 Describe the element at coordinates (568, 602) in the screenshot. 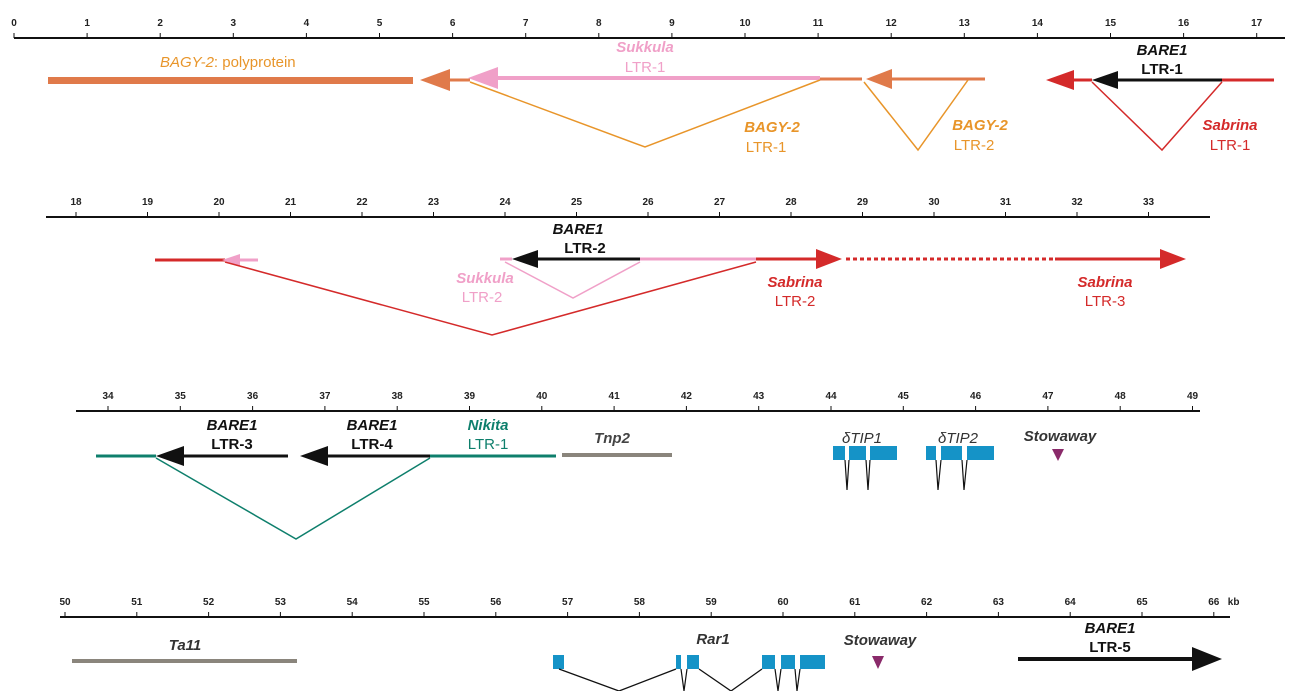

I see `scale-tick-label: 57` at that location.